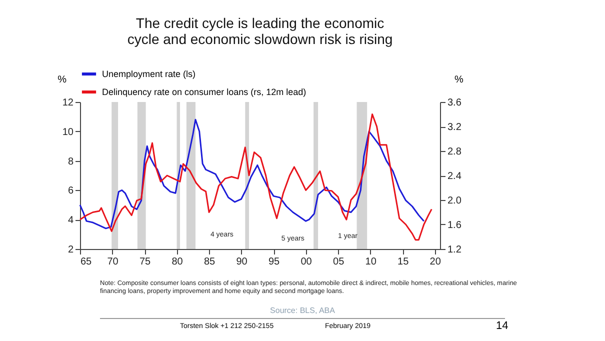  What do you see at coordinates (86, 262) in the screenshot?
I see `x-tick-label: 65` at bounding box center [86, 262].